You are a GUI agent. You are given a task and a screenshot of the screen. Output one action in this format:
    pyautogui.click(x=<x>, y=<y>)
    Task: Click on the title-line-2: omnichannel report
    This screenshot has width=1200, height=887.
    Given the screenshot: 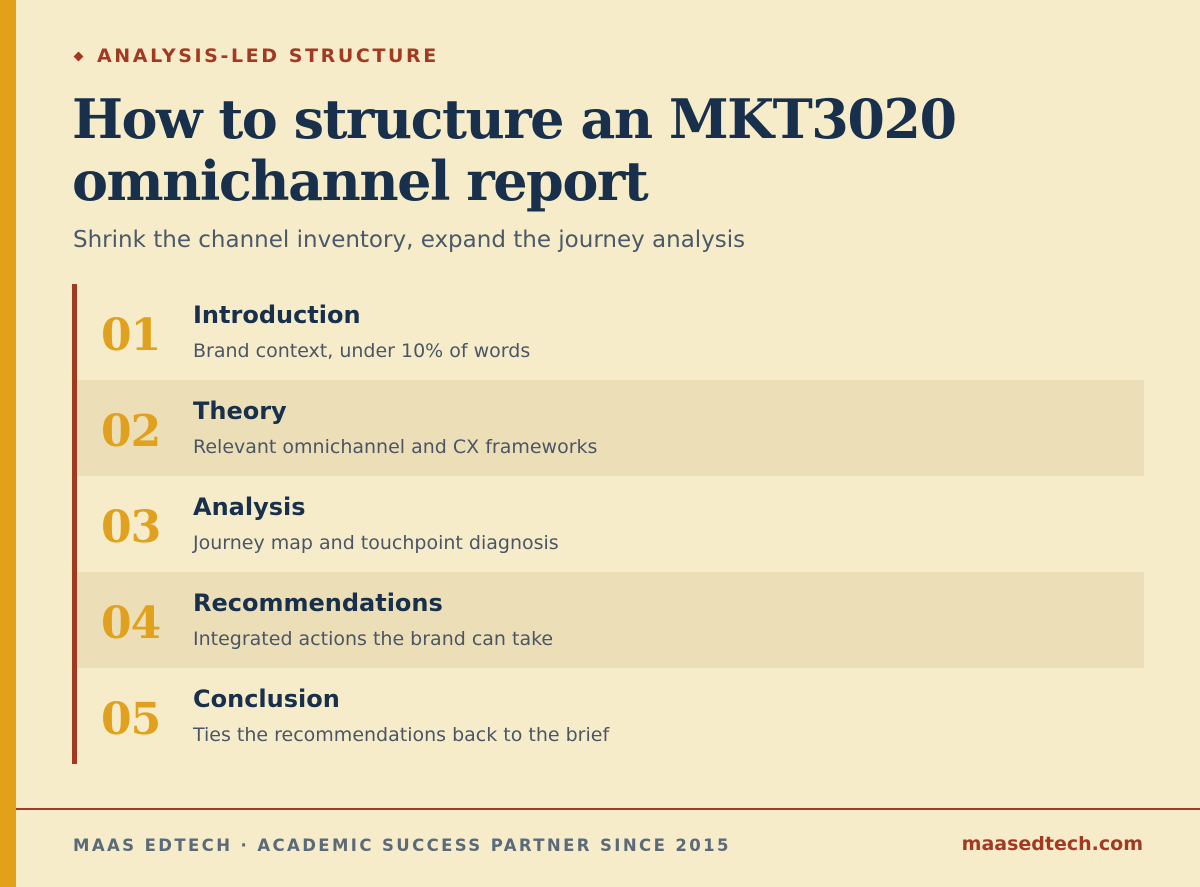 What is the action you would take?
    pyautogui.click(x=360, y=181)
    